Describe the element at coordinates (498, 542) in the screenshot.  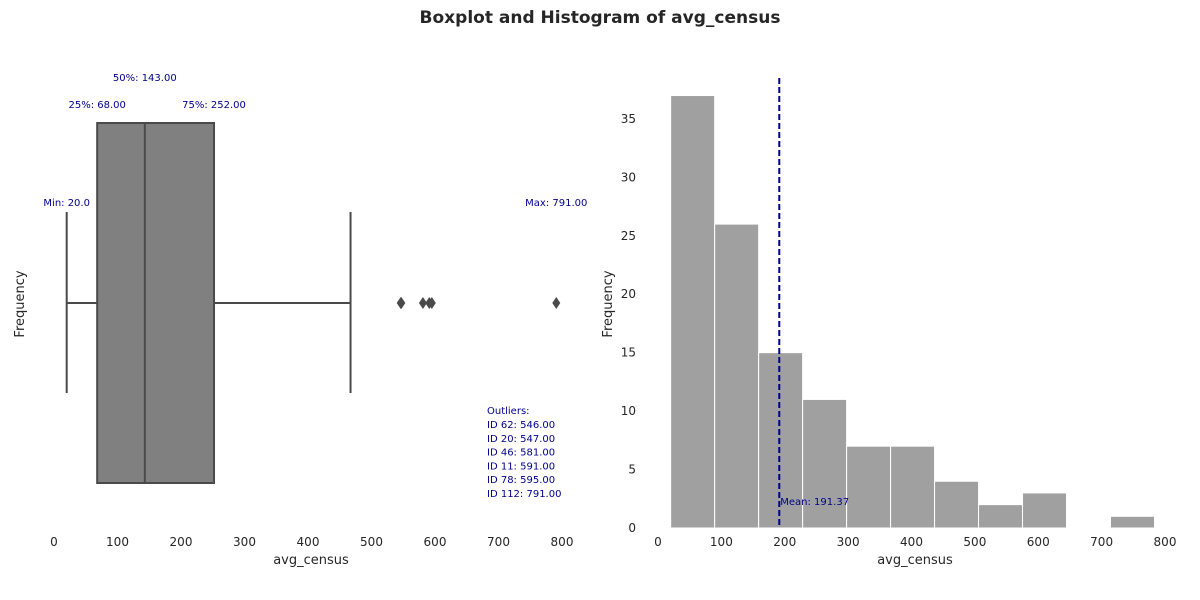
I see `boxplot-x-tick-label: 700` at that location.